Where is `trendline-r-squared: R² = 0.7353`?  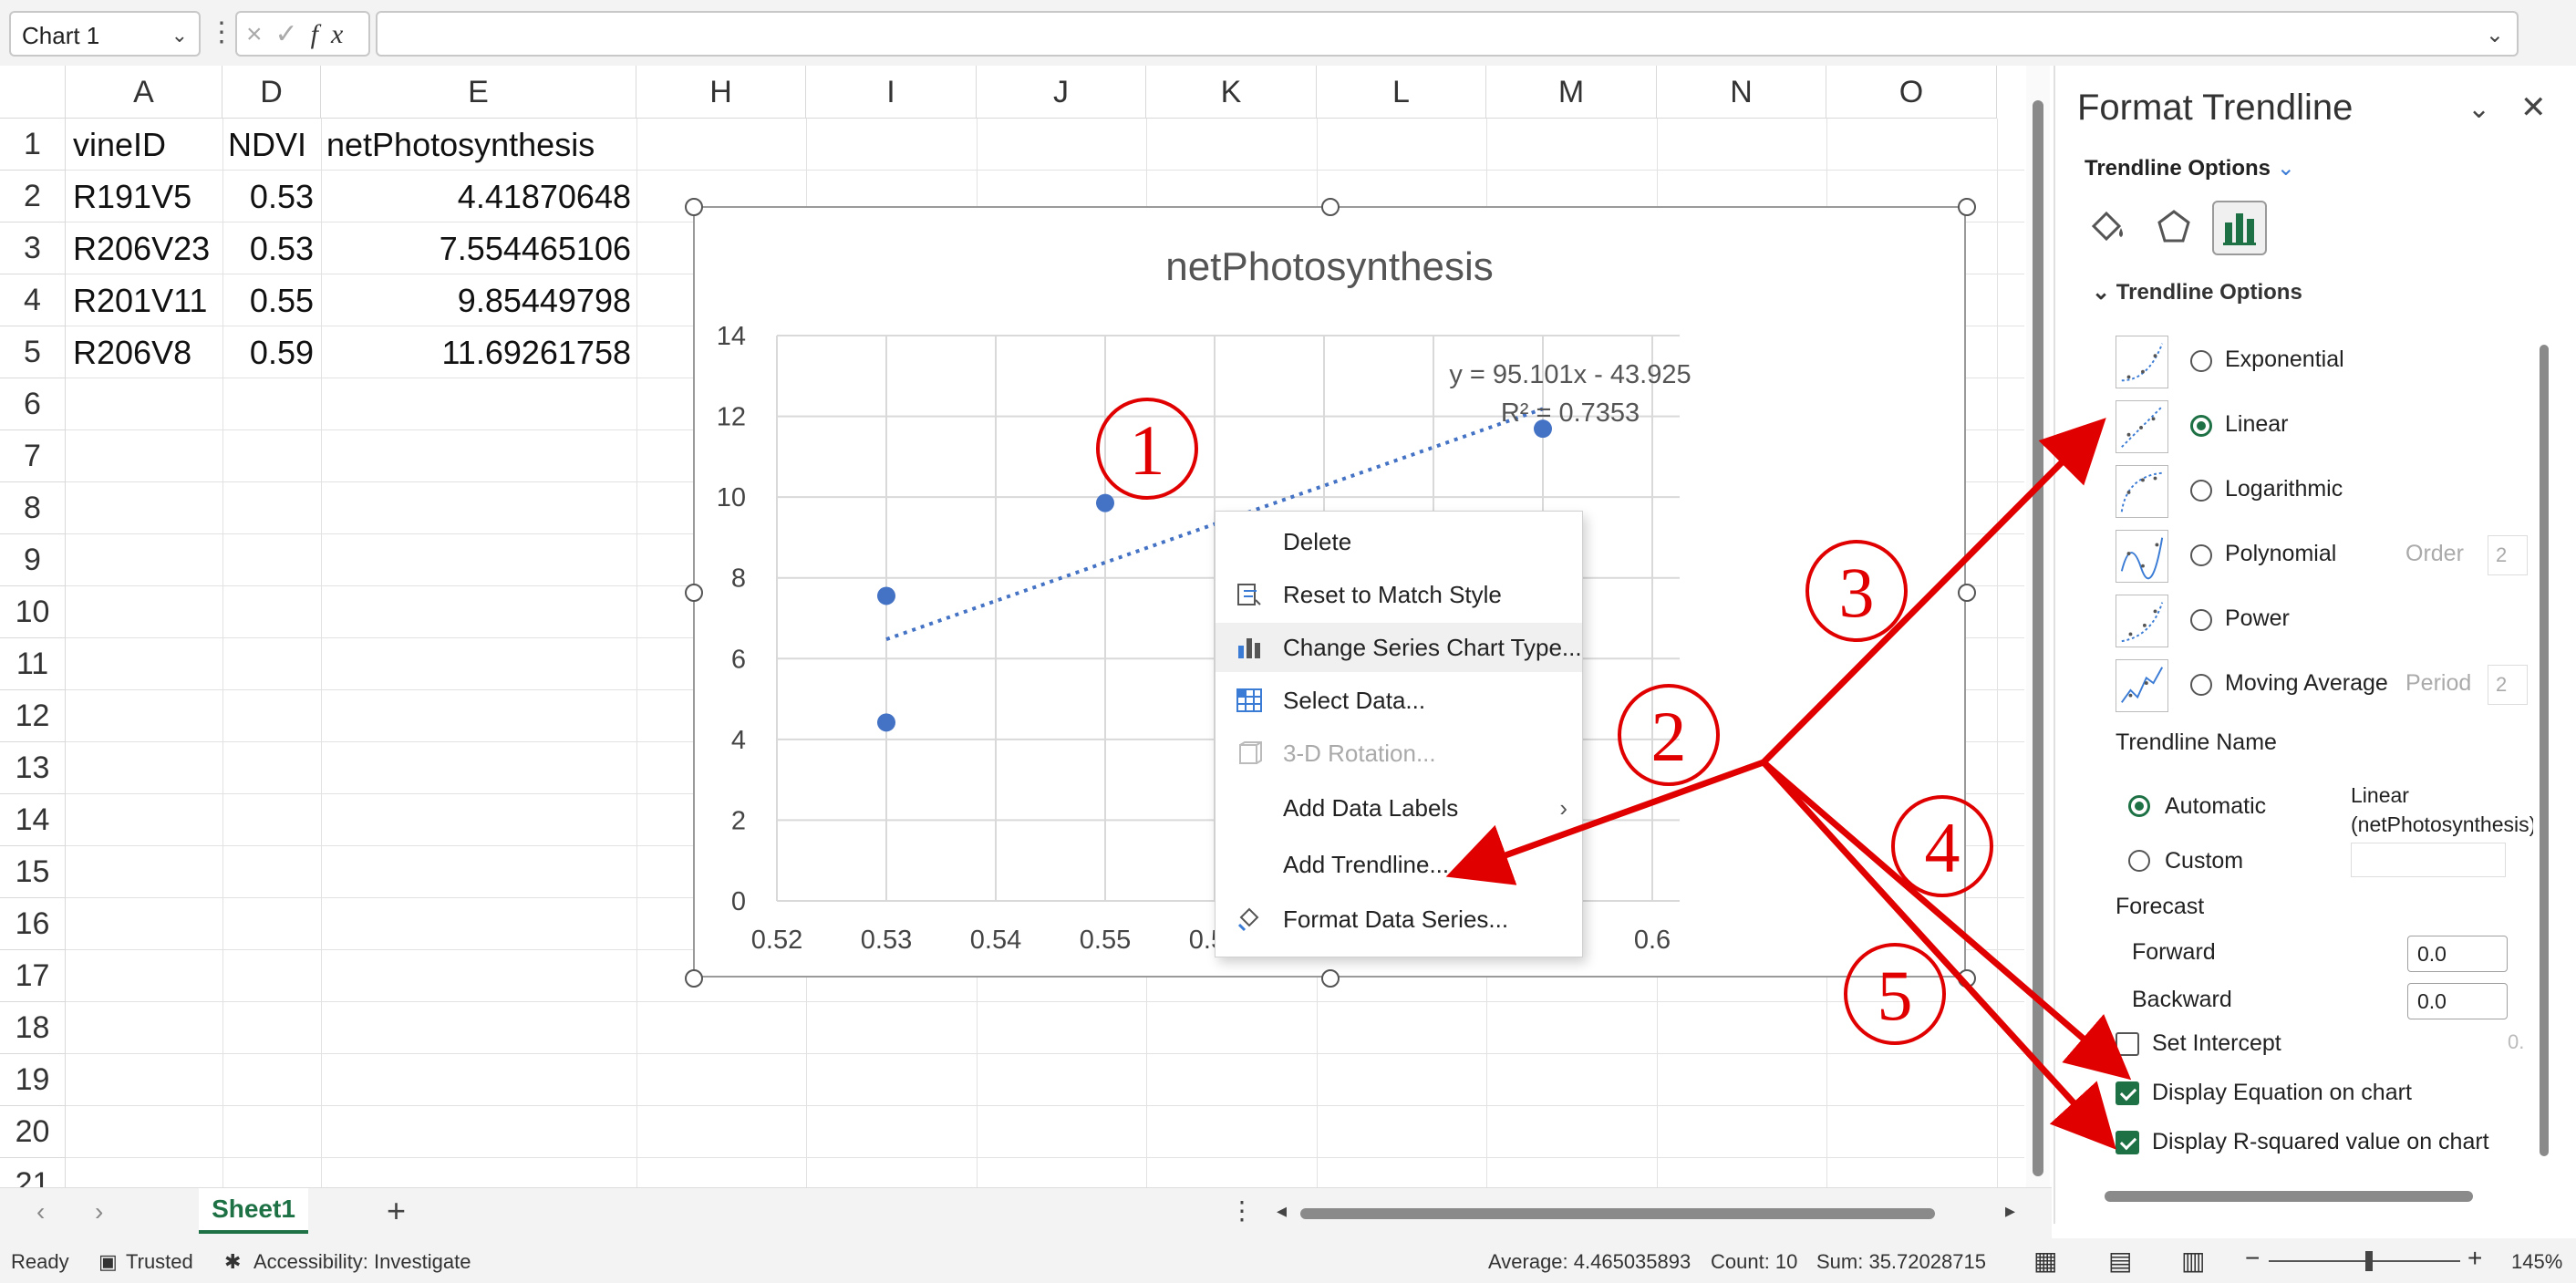
trendline-r-squared: R² = 0.7353 is located at coordinates (1570, 413).